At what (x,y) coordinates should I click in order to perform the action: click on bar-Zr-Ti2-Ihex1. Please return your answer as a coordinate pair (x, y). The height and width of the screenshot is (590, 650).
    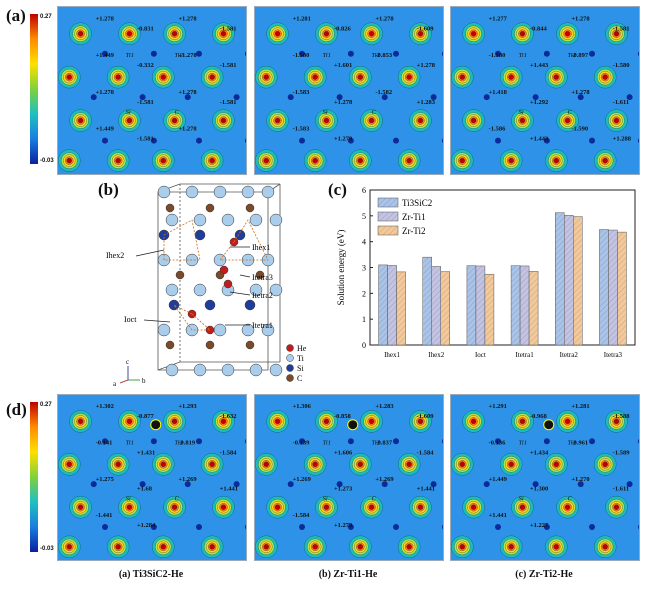
    Looking at the image, I should click on (401, 308).